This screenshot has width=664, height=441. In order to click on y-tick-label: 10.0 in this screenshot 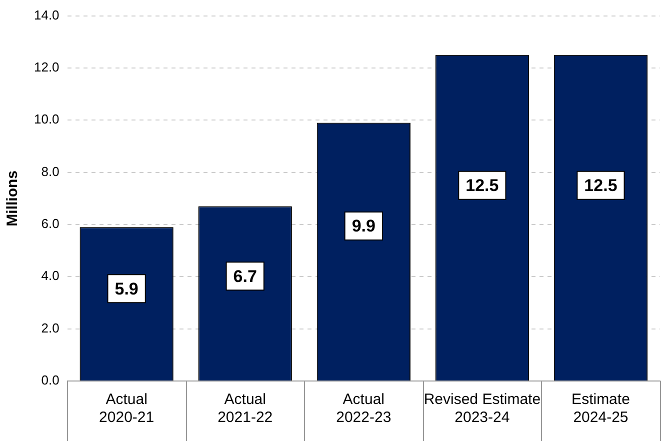, I will do `click(47, 119)`.